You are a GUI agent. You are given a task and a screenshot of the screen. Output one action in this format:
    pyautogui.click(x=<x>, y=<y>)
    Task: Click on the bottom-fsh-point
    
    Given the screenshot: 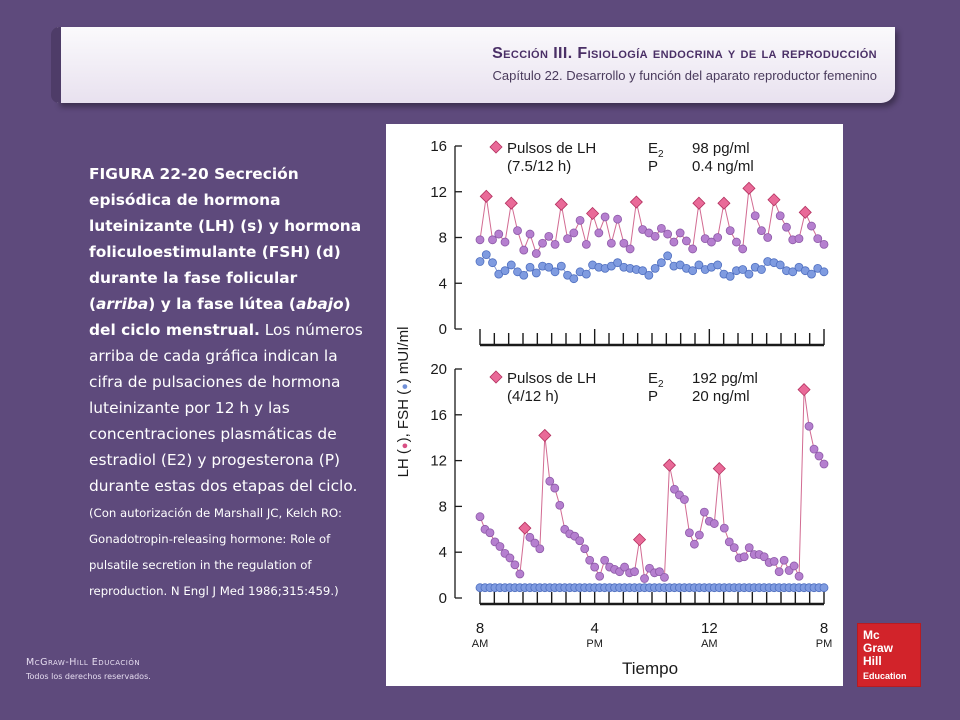 What is the action you would take?
    pyautogui.click(x=824, y=588)
    